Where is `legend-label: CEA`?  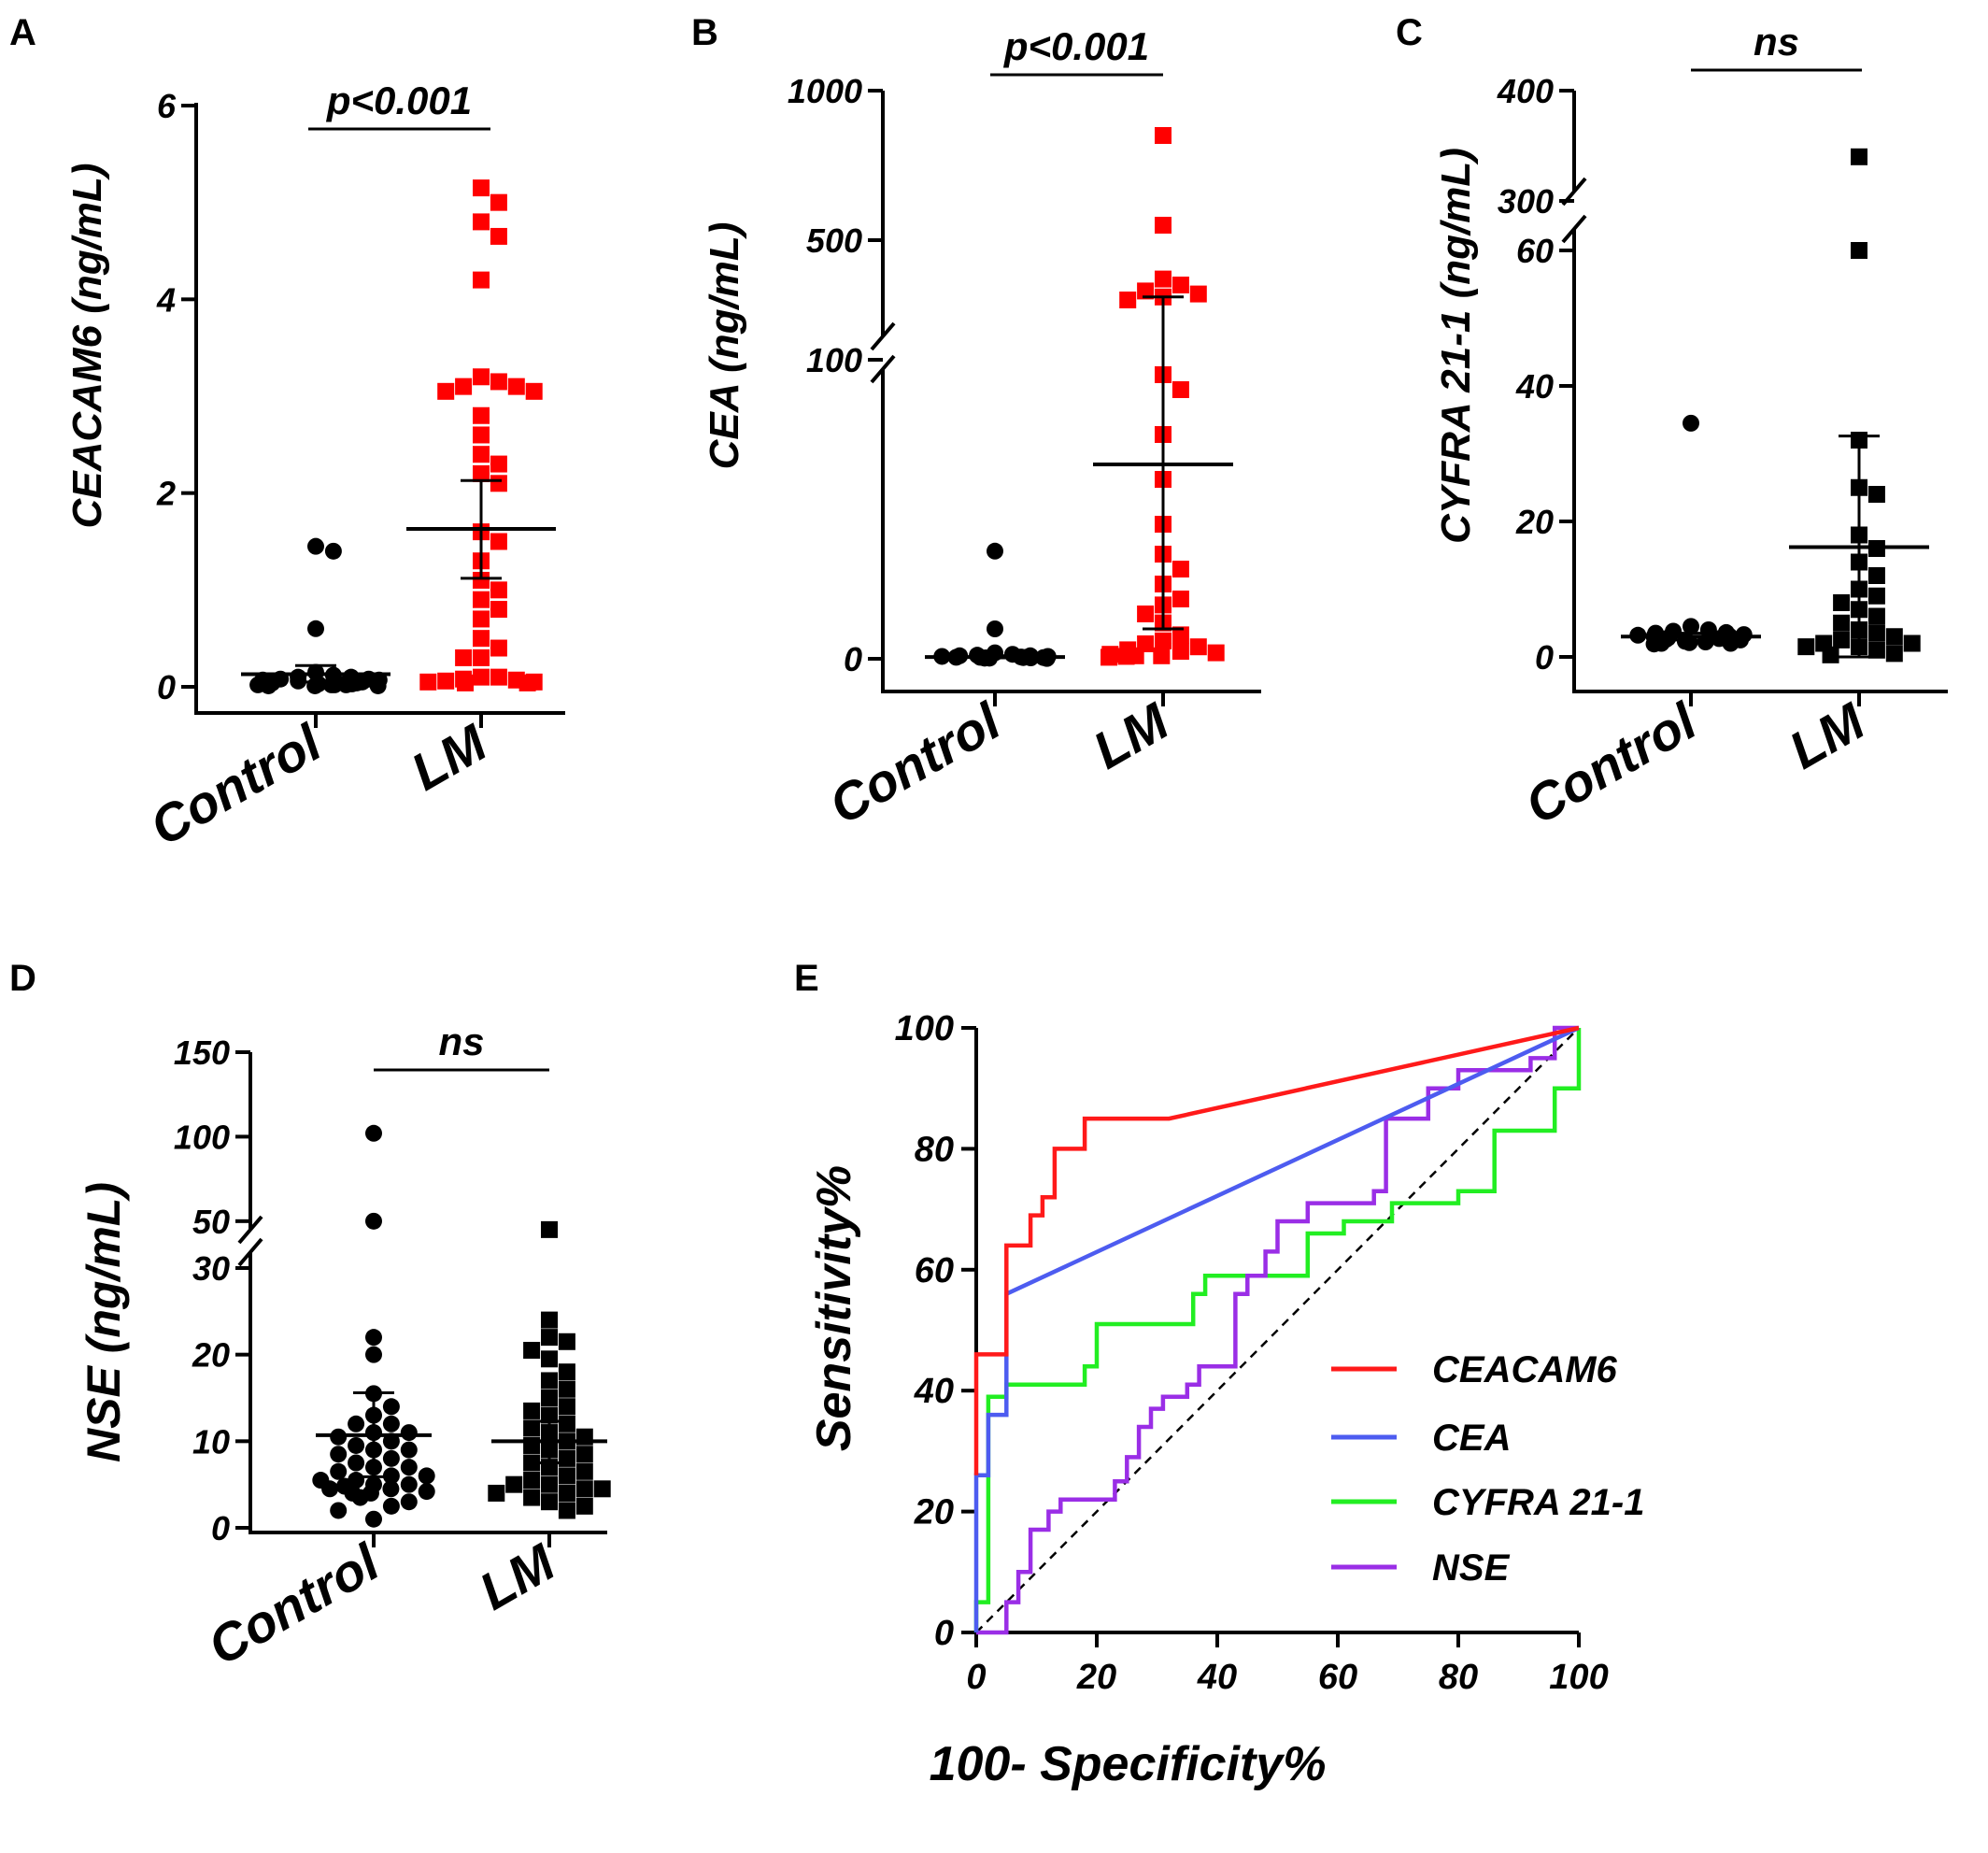
legend-label: CEA is located at coordinates (1471, 1438).